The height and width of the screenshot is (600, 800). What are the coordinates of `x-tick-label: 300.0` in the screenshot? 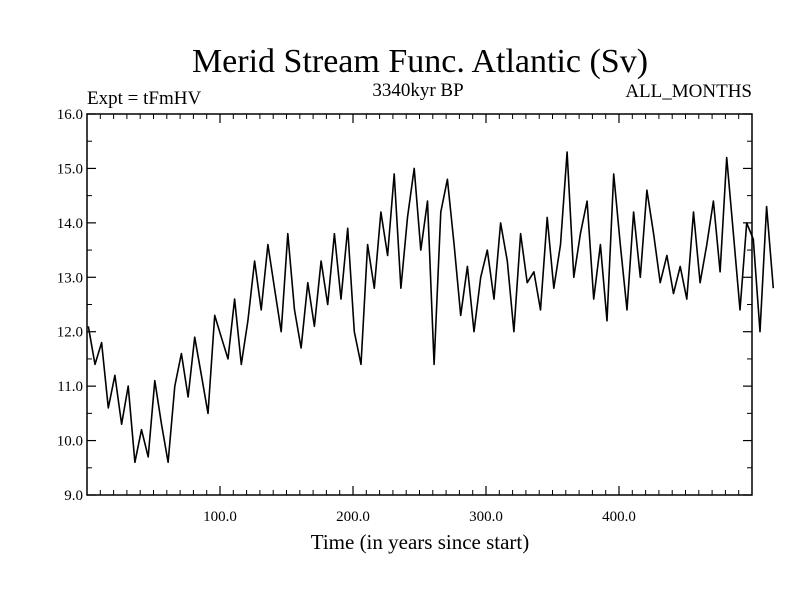 It's located at (486, 517).